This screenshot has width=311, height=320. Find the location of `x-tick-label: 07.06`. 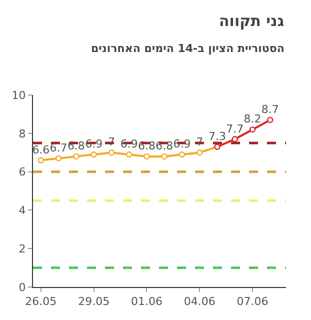

x-tick-label: 07.06 is located at coordinates (252, 301).